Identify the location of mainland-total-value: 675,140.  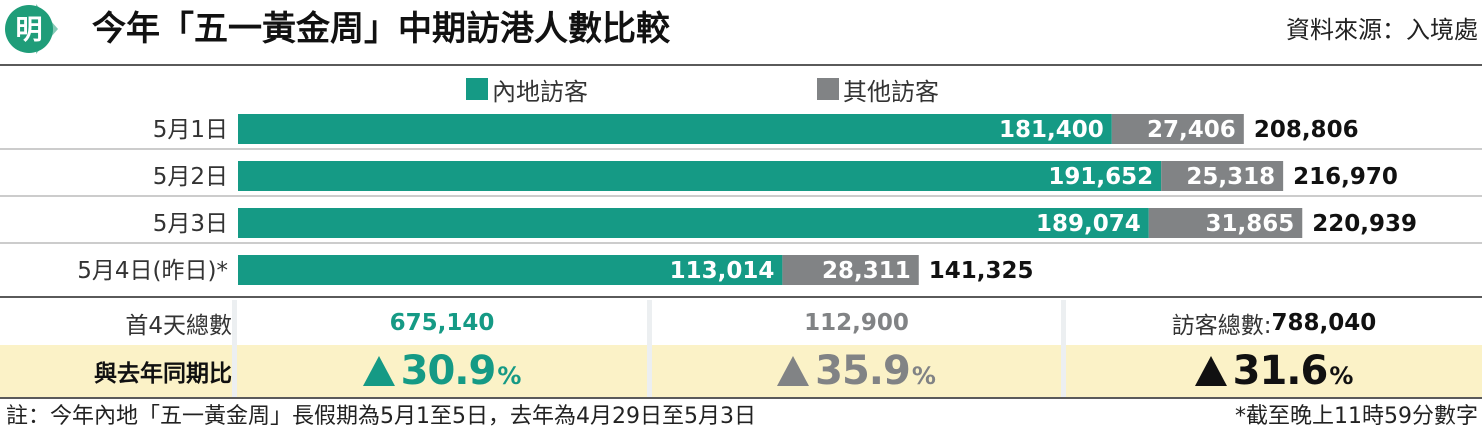
(442, 322).